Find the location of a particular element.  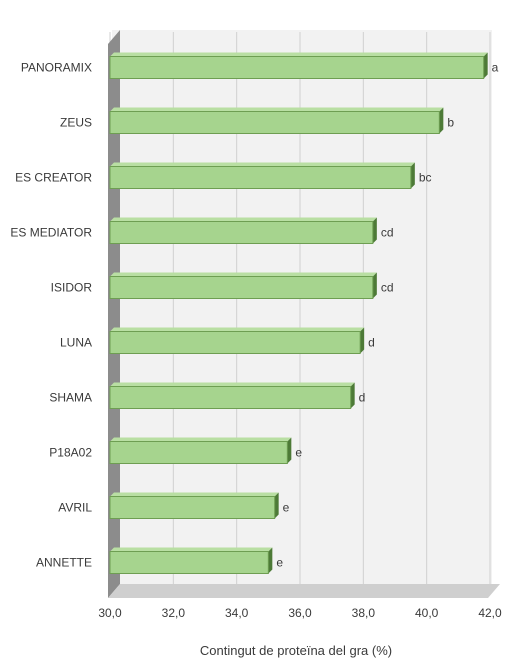

x-tick-label: 36,0 is located at coordinates (300, 613).